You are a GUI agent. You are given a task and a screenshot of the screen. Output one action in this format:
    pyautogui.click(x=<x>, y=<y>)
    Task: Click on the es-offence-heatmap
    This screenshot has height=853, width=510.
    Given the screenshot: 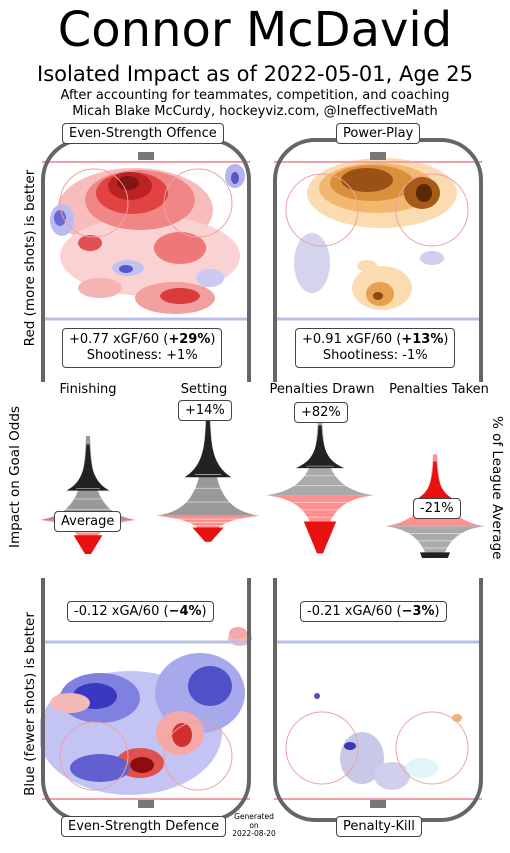 What is the action you would take?
    pyautogui.click(x=147, y=239)
    